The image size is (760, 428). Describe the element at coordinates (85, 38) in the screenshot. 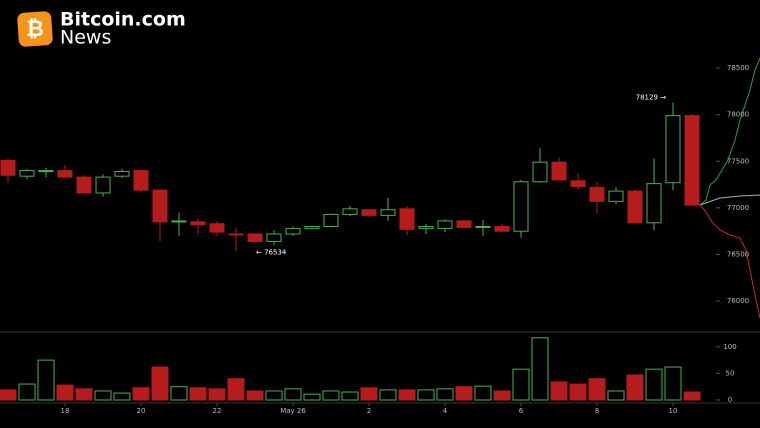

I see `logo-sub: News` at that location.